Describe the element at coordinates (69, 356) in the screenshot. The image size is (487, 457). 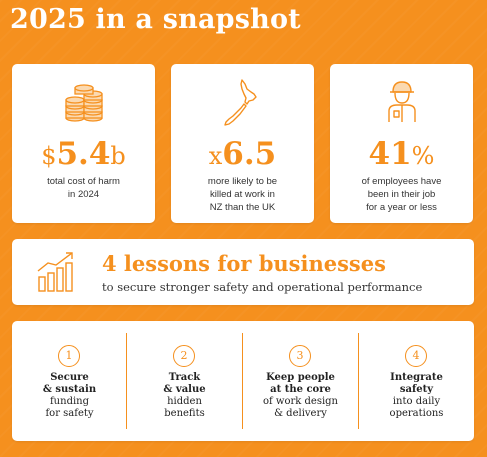
I see `lesson-number-badge: 1` at that location.